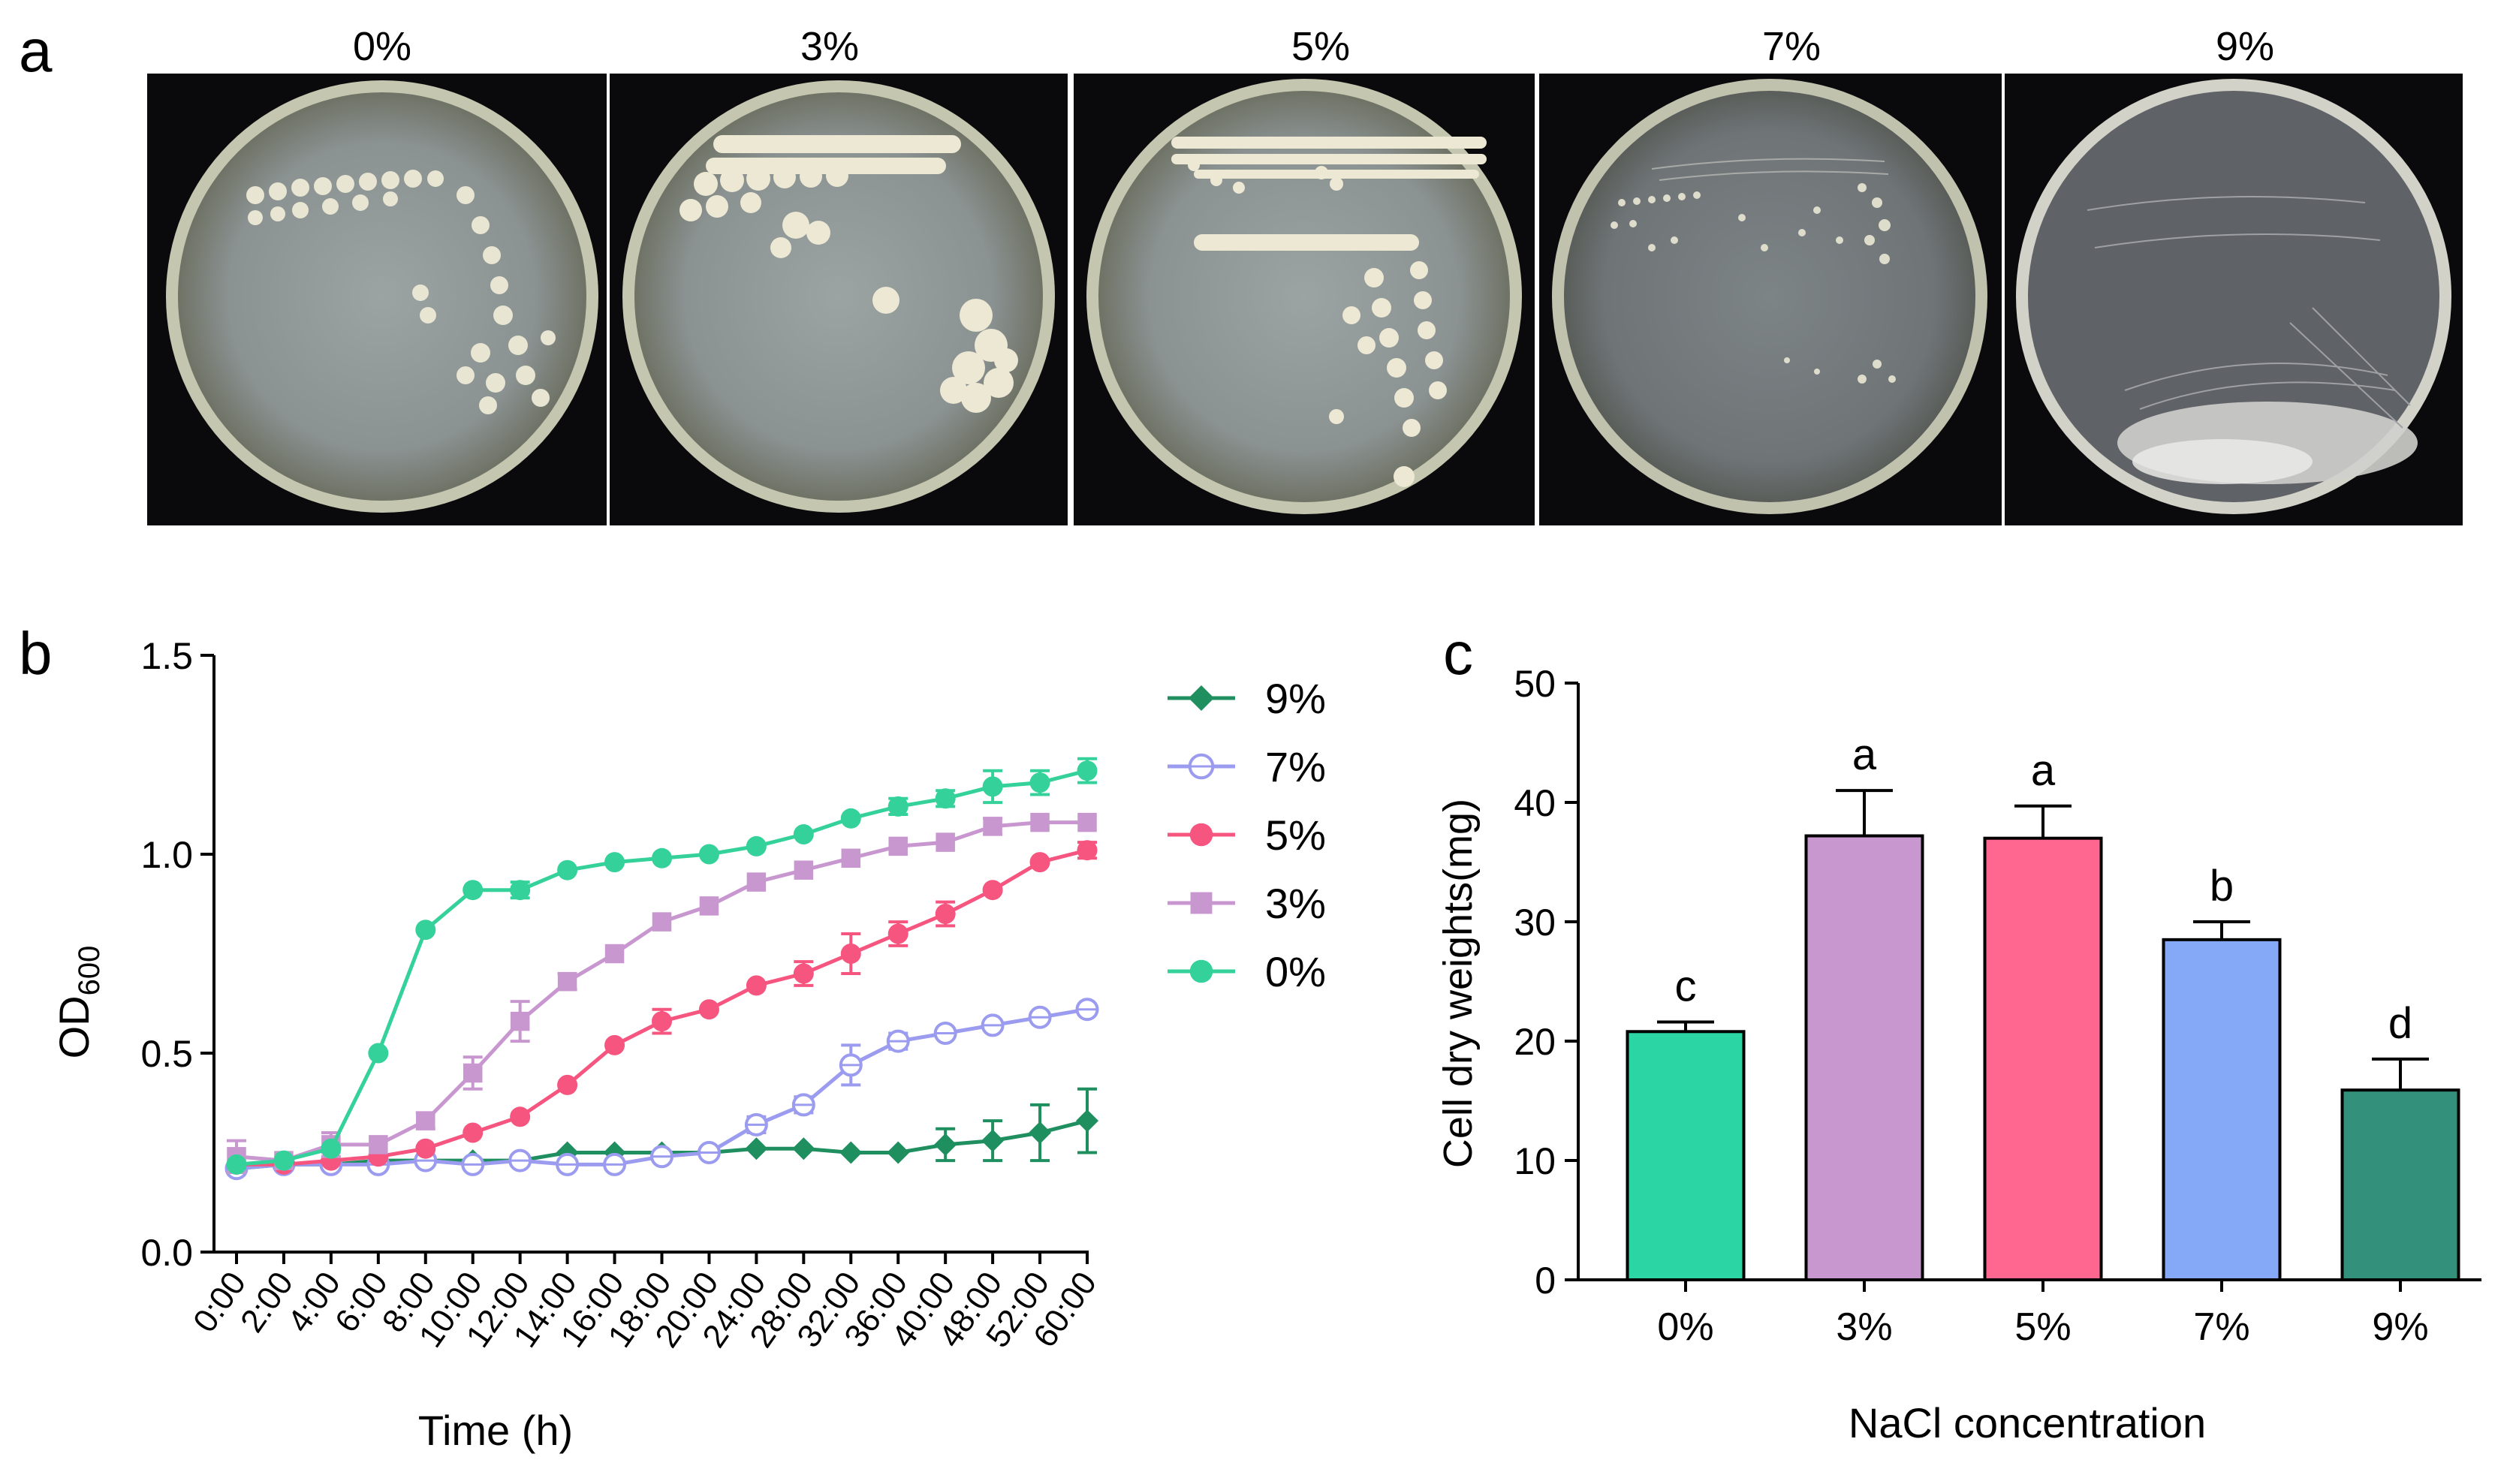 The image size is (2513, 1484). Describe the element at coordinates (2400, 1023) in the screenshot. I see `significance-letter: d` at that location.